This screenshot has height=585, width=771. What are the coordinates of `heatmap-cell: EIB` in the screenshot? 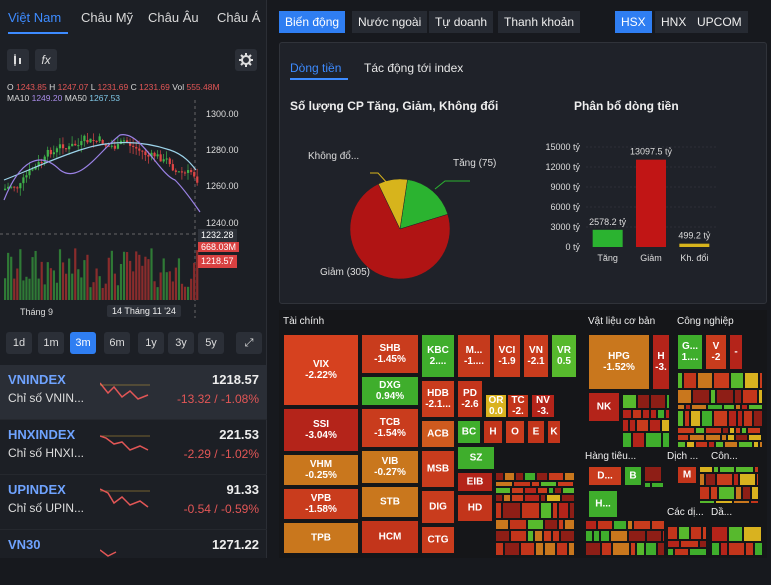 It's located at (475, 482).